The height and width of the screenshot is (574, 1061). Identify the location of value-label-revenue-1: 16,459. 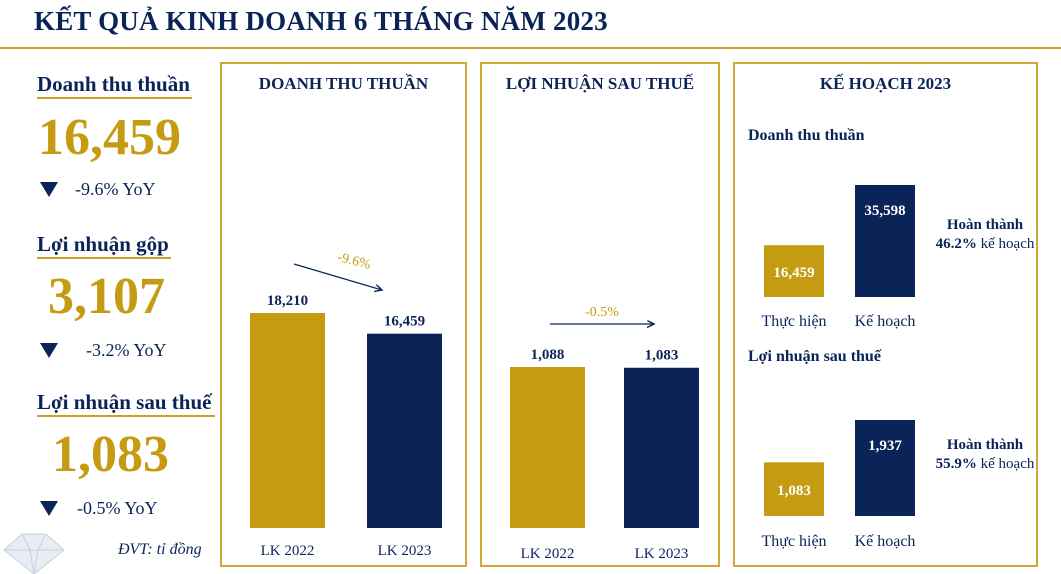
(404, 322).